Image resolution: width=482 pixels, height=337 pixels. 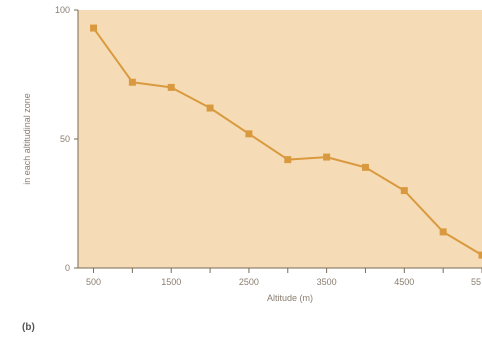 What do you see at coordinates (67, 268) in the screenshot?
I see `y-tick-label: 0` at bounding box center [67, 268].